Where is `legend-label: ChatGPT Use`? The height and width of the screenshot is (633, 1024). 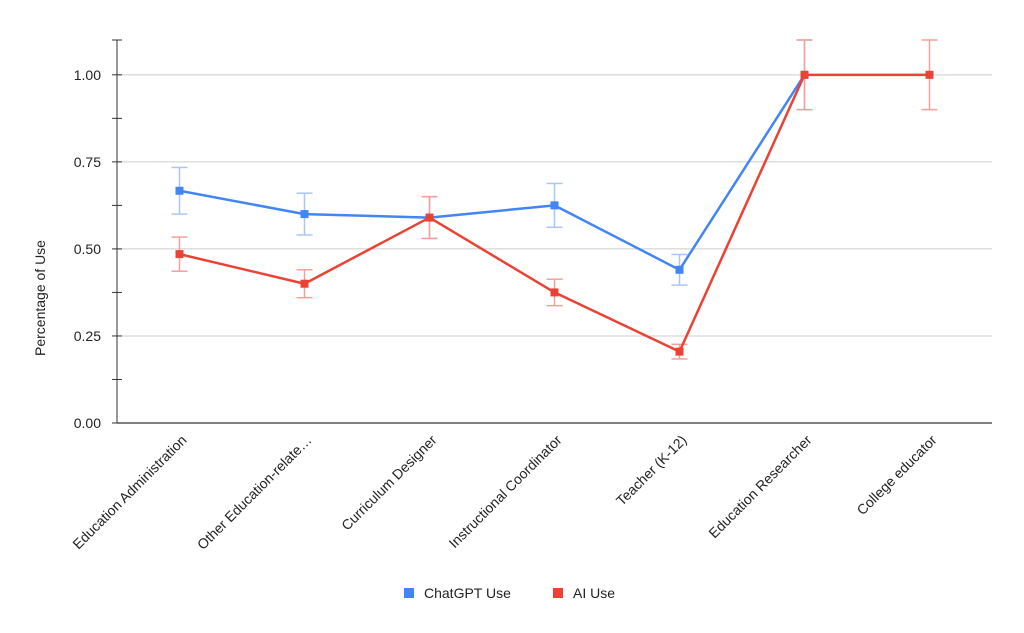 legend-label: ChatGPT Use is located at coordinates (467, 593).